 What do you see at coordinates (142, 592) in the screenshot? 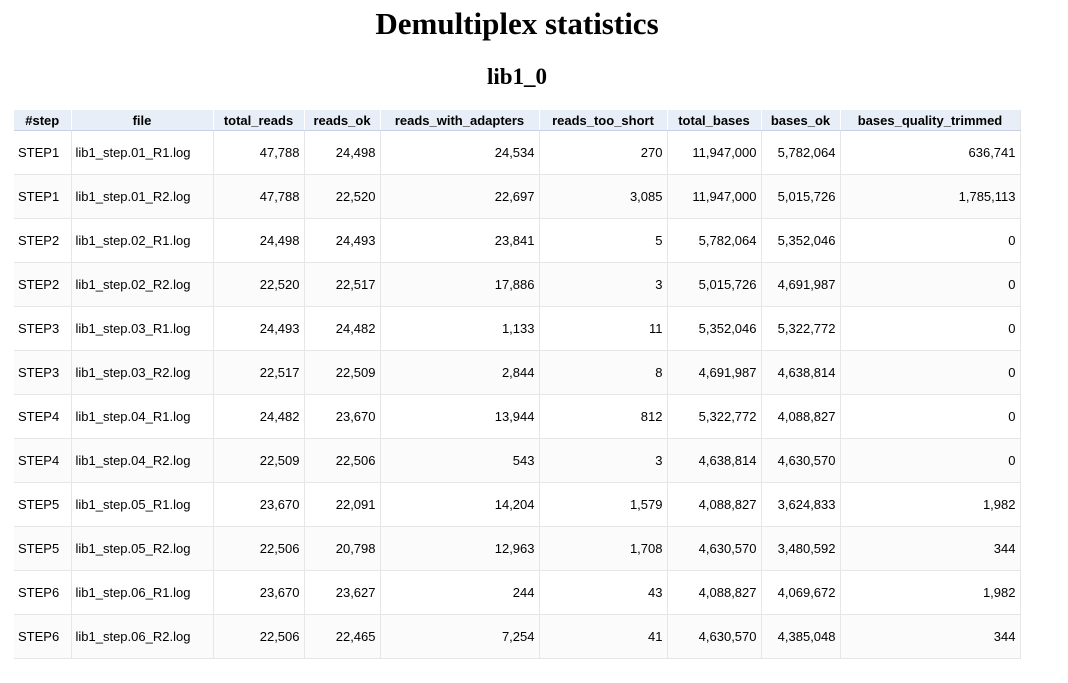
I see `table-cell: lib1_step.06_R1.log` at bounding box center [142, 592].